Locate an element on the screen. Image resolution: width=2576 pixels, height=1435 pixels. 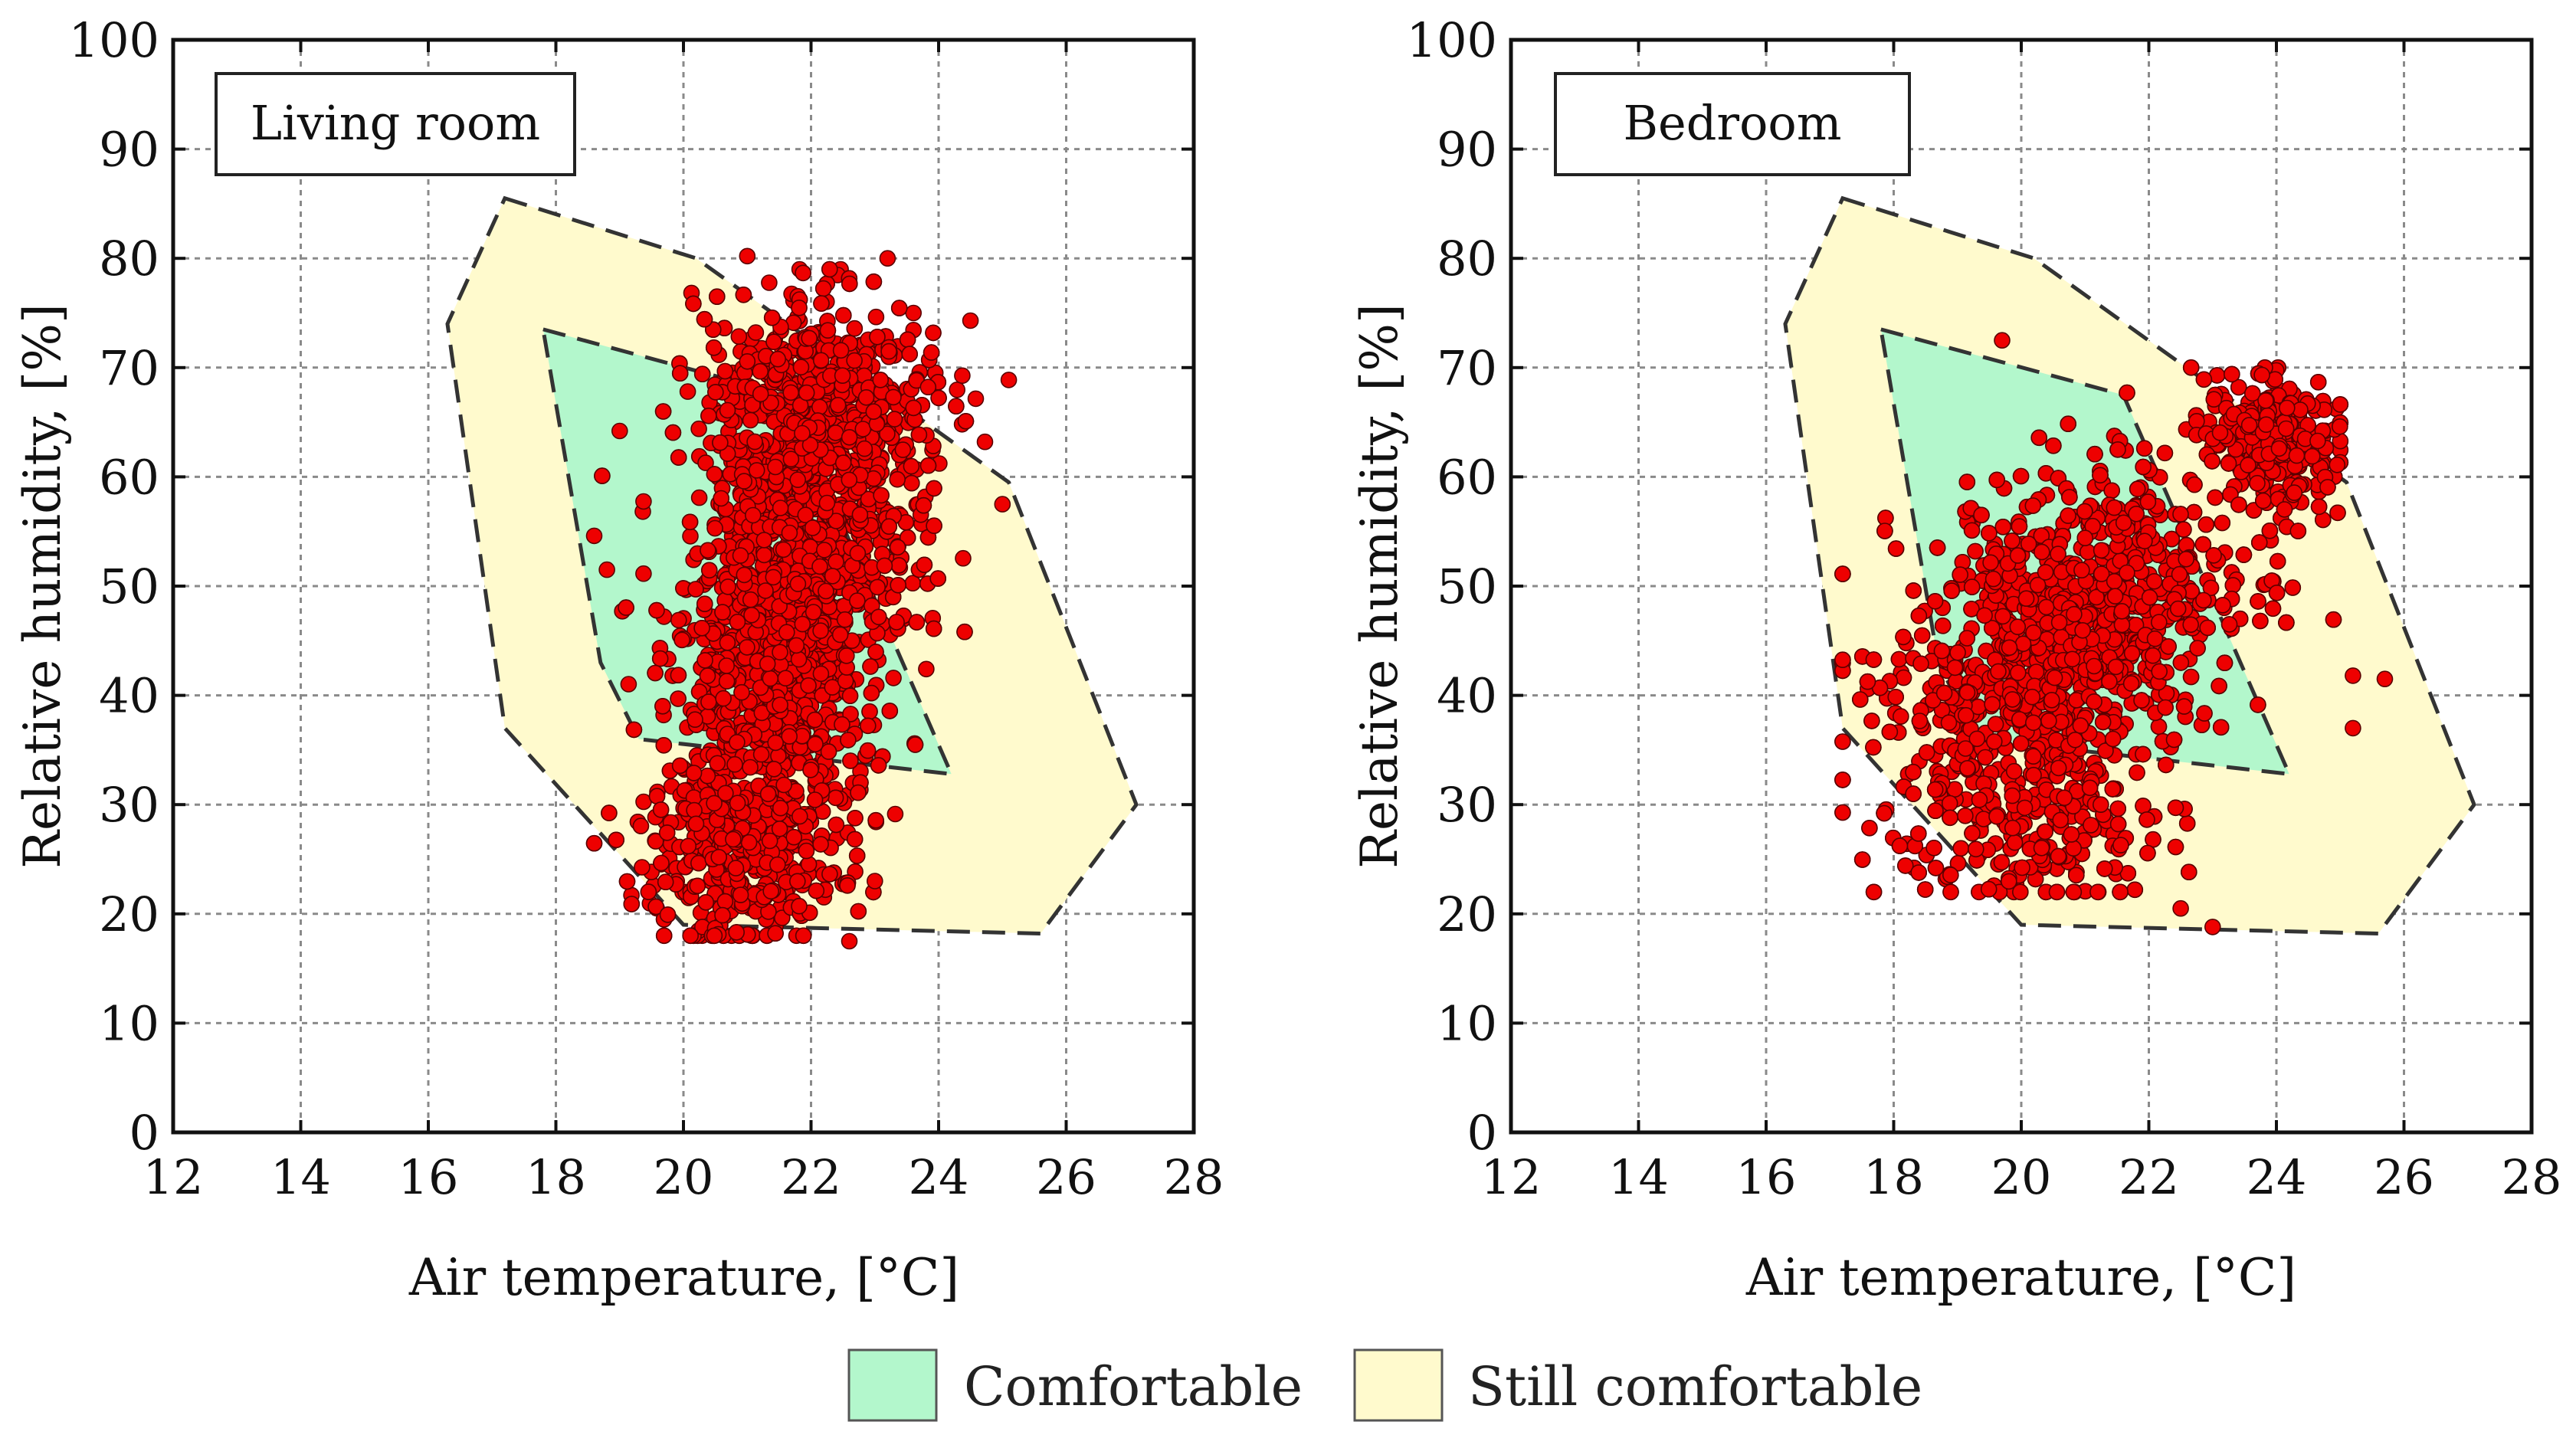
y-tick-label: 60 is located at coordinates (129, 477).